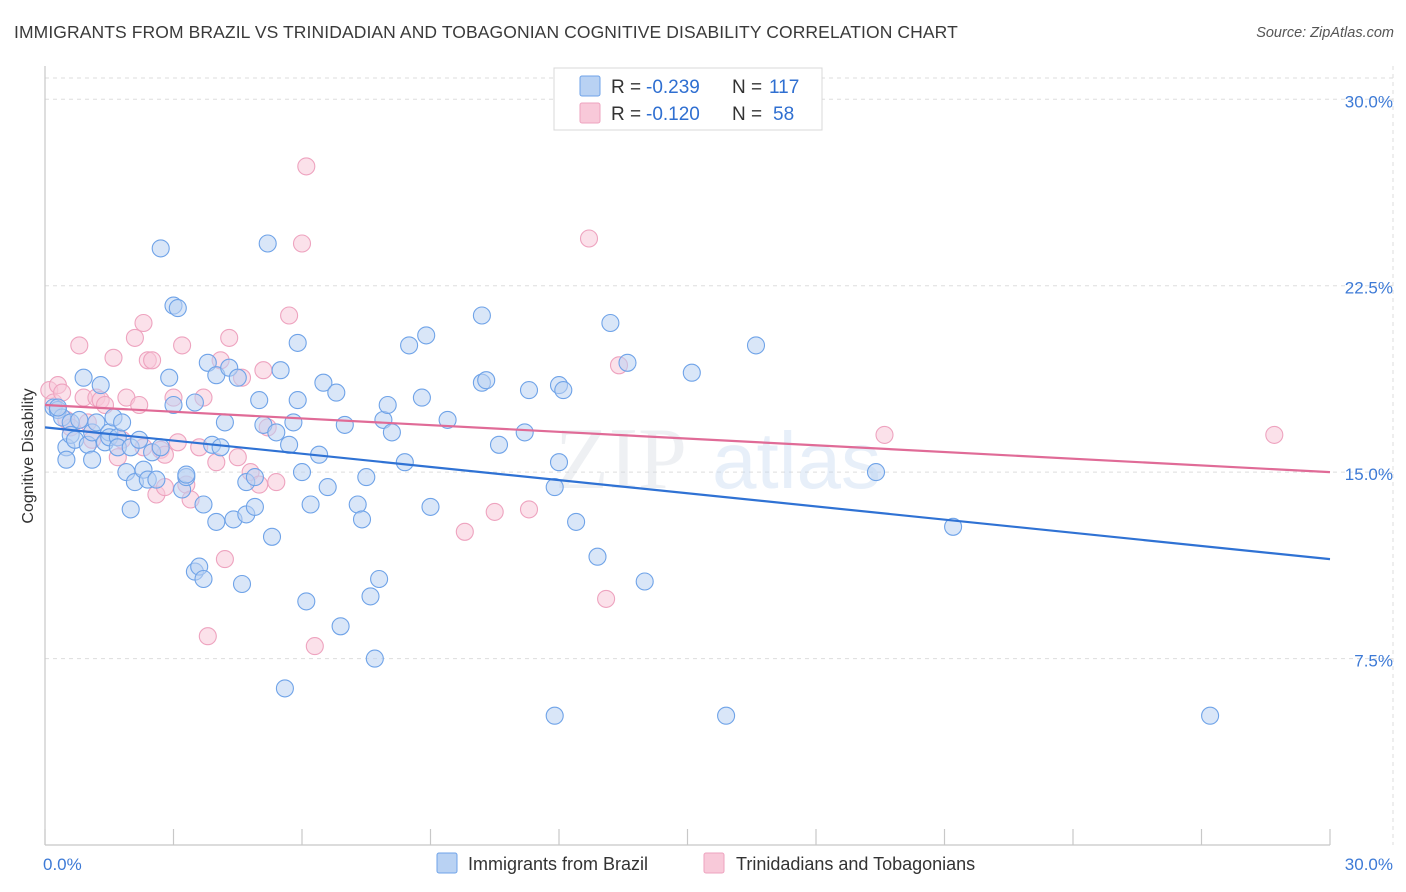 The height and width of the screenshot is (892, 1406). What do you see at coordinates (1369, 288) in the screenshot?
I see `y-tick-label: 22.5%` at bounding box center [1369, 288].